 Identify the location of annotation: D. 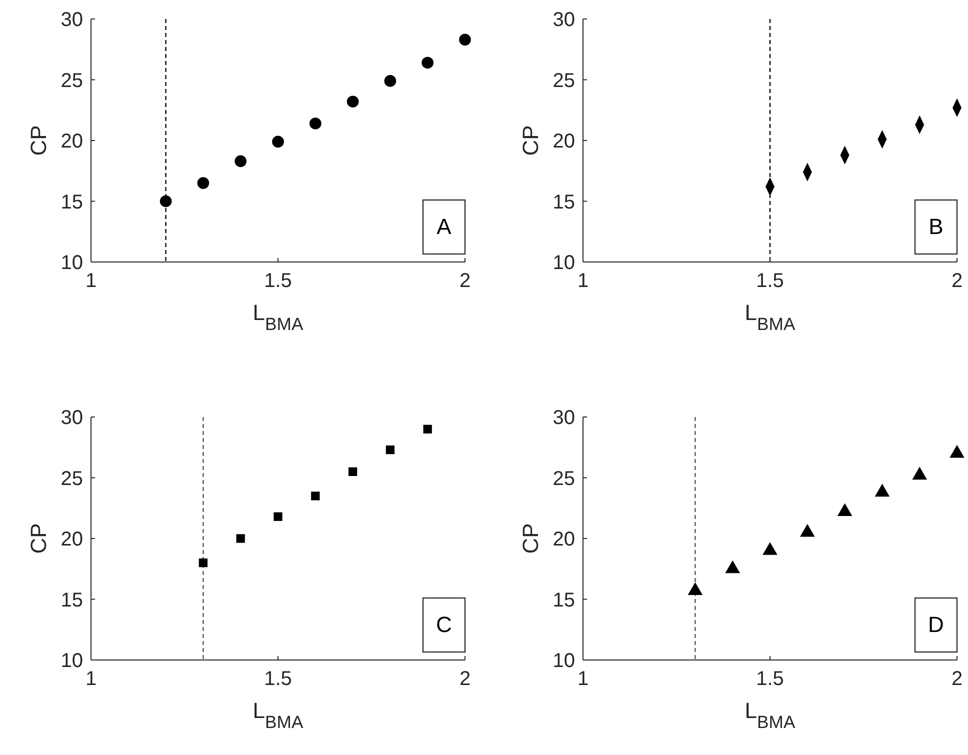
(936, 624).